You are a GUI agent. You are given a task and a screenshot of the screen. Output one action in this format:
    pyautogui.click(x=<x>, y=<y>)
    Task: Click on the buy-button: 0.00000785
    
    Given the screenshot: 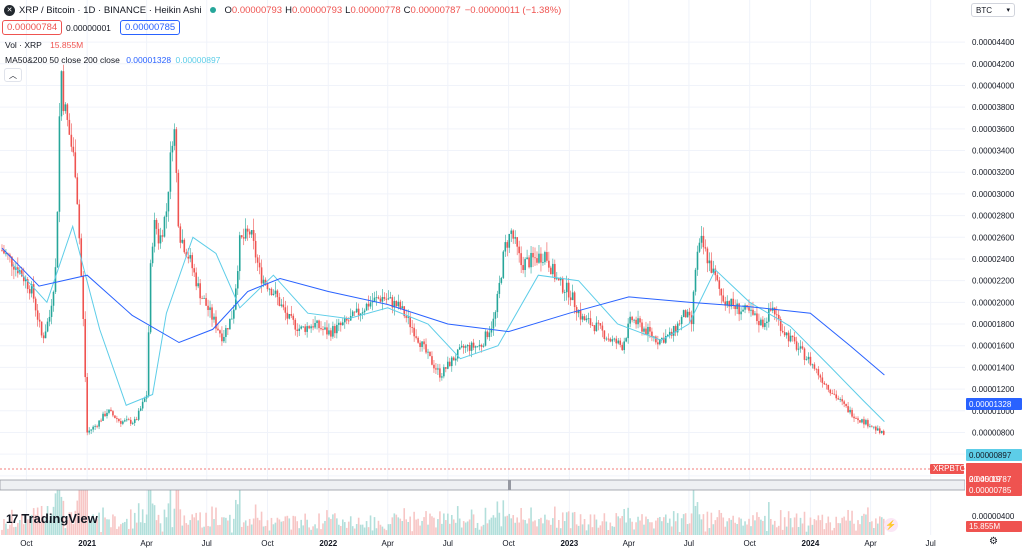 What is the action you would take?
    pyautogui.click(x=150, y=27)
    